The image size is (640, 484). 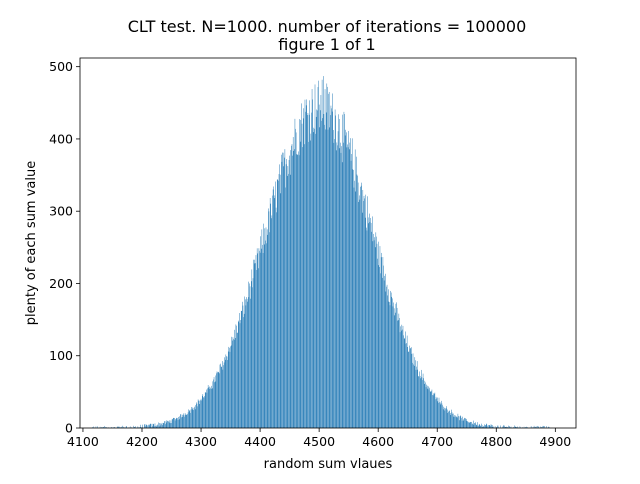 I want to click on x-tick-label: 4800, so click(x=496, y=441).